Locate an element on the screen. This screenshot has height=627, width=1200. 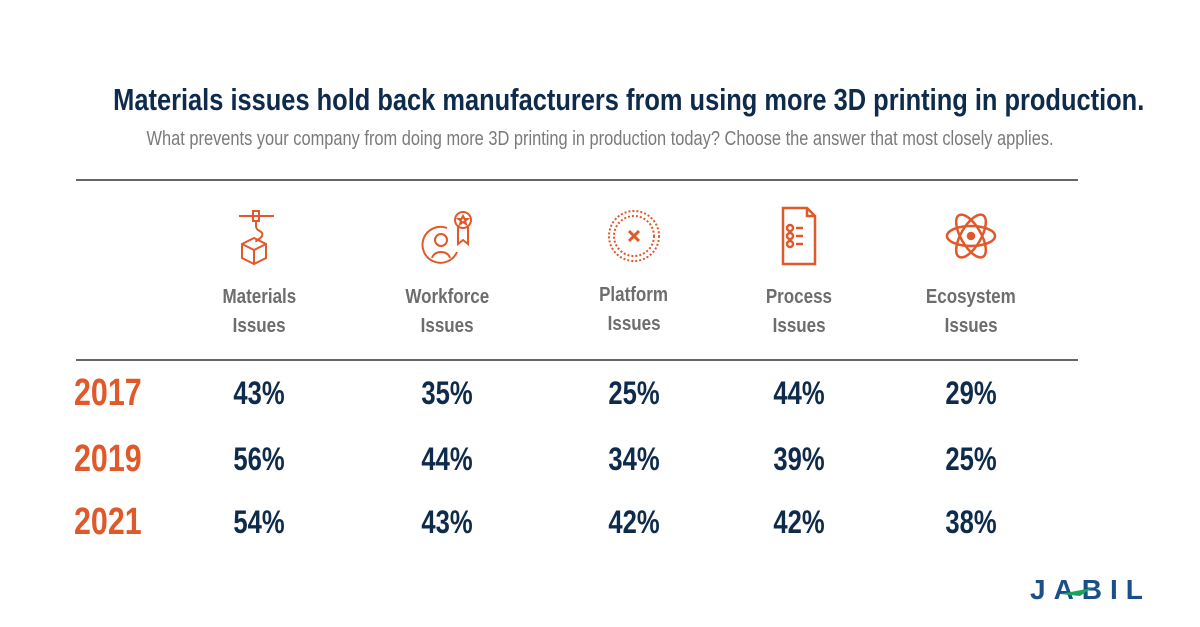
value-text: 56% is located at coordinates (259, 459).